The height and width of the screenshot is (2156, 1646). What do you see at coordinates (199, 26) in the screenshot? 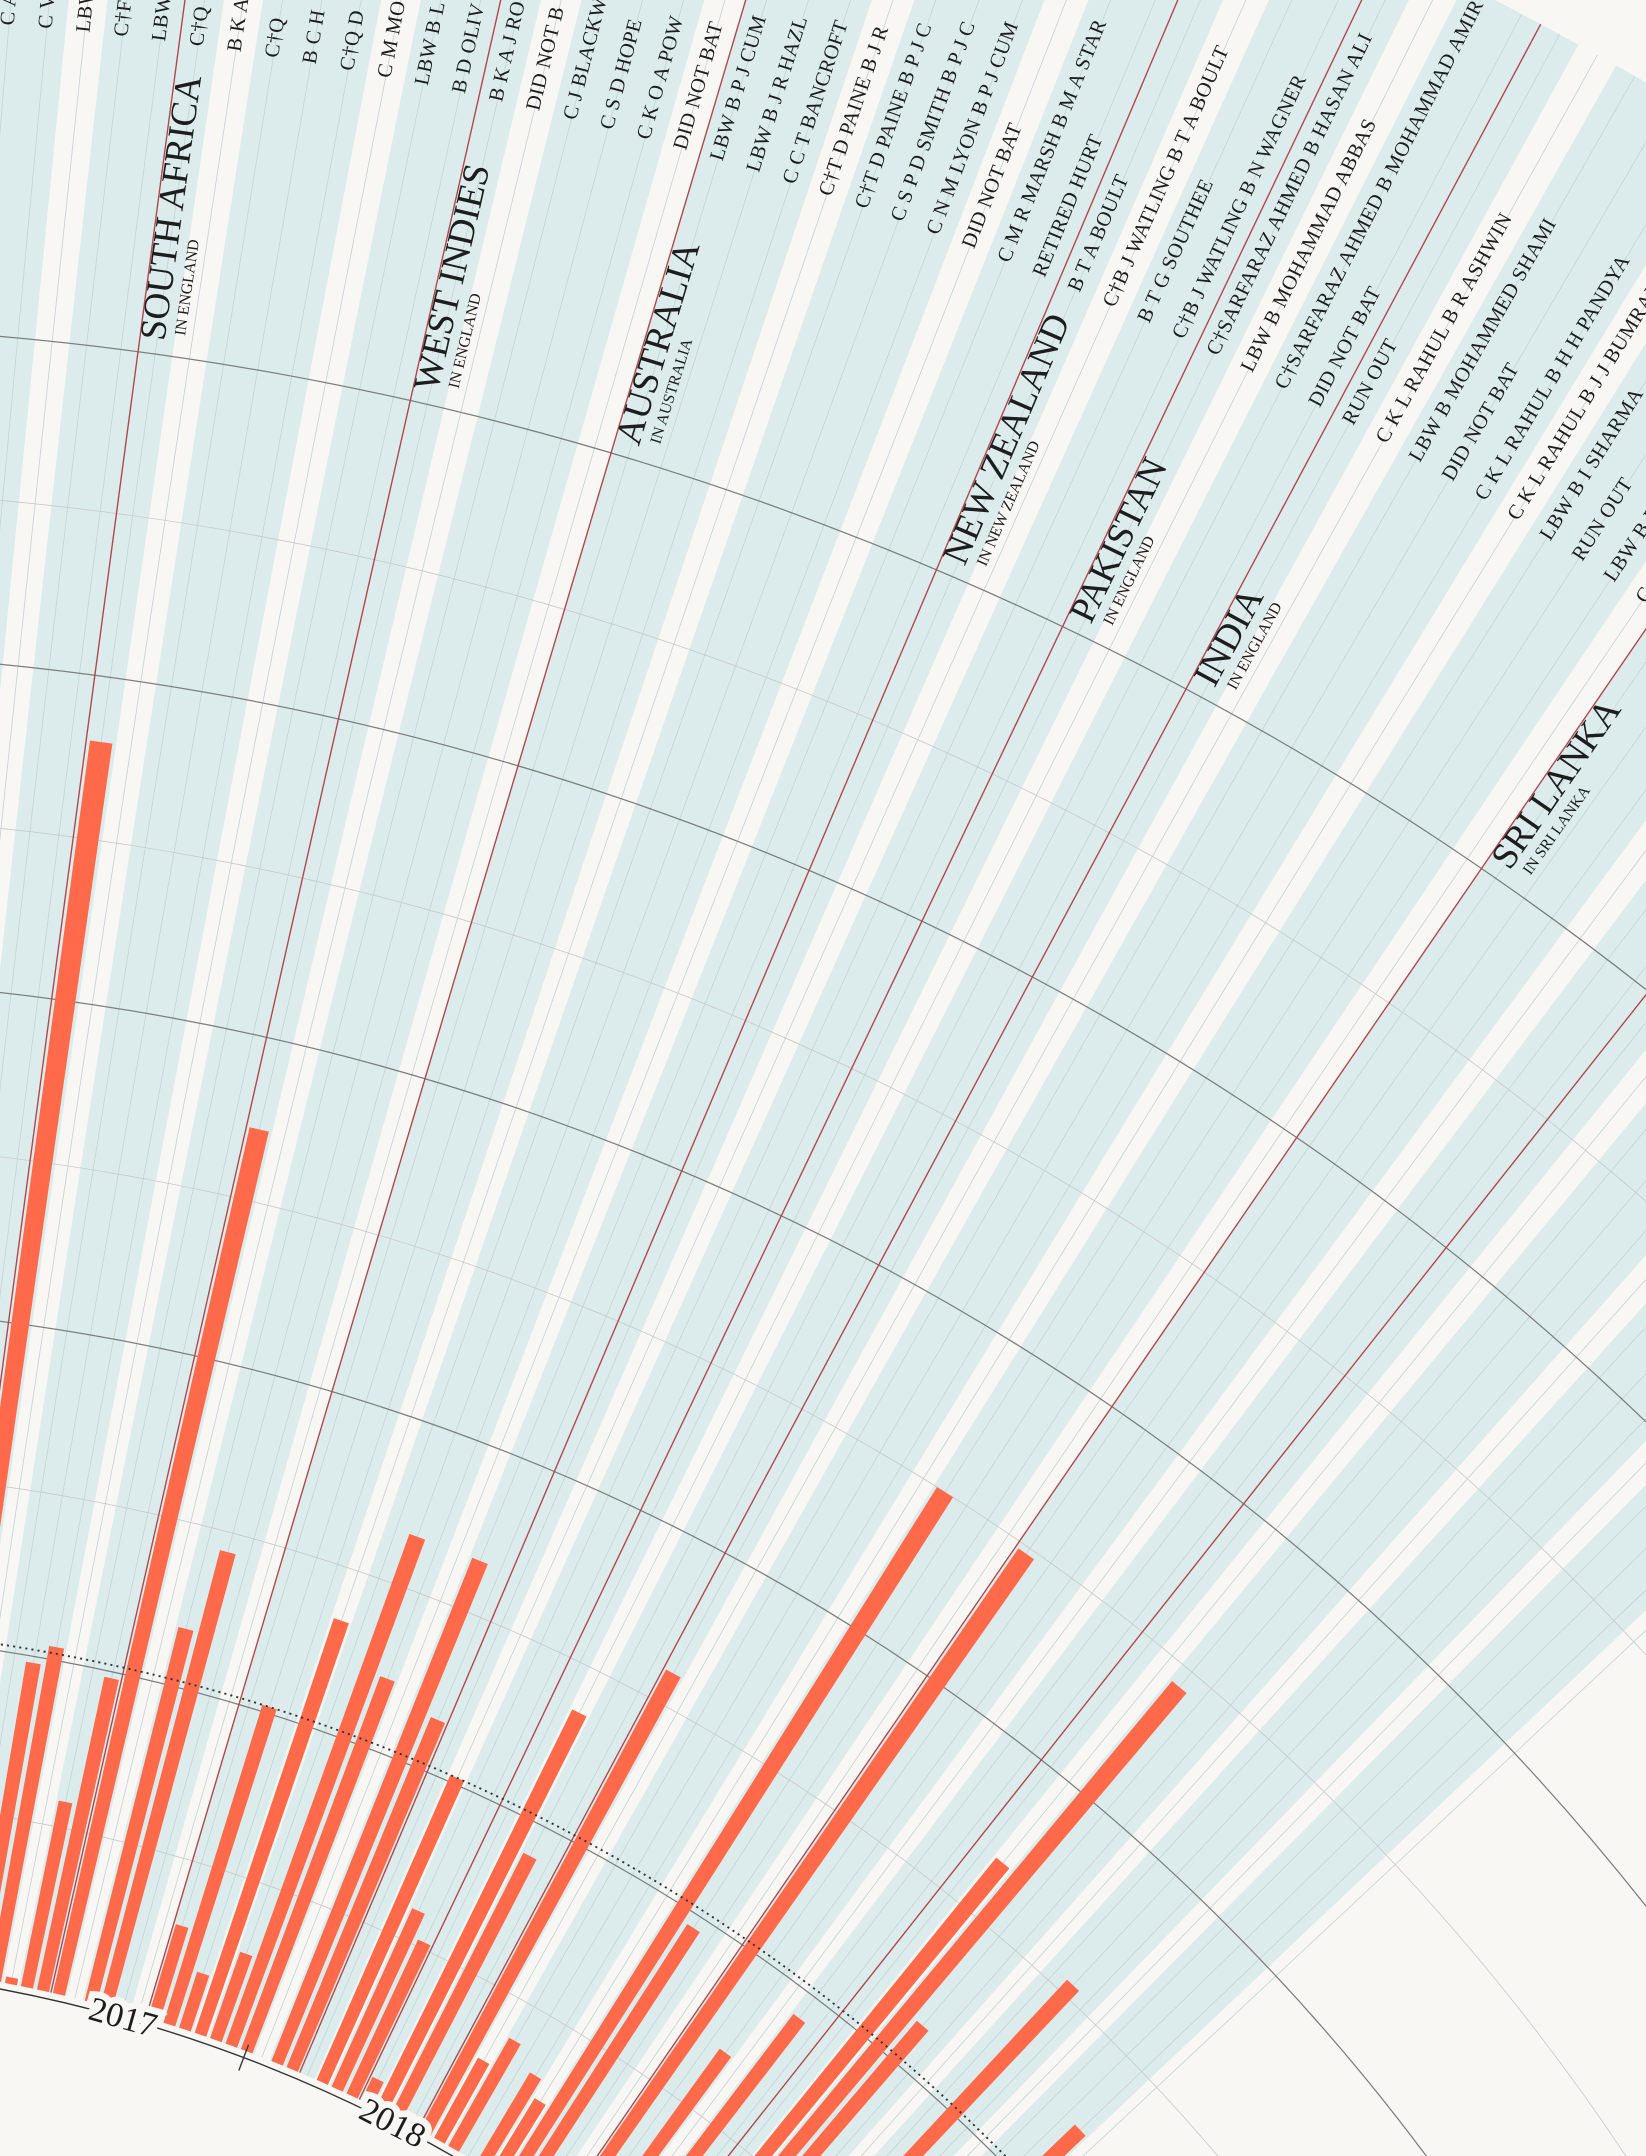
I see `dismissal-label: C†Q` at bounding box center [199, 26].